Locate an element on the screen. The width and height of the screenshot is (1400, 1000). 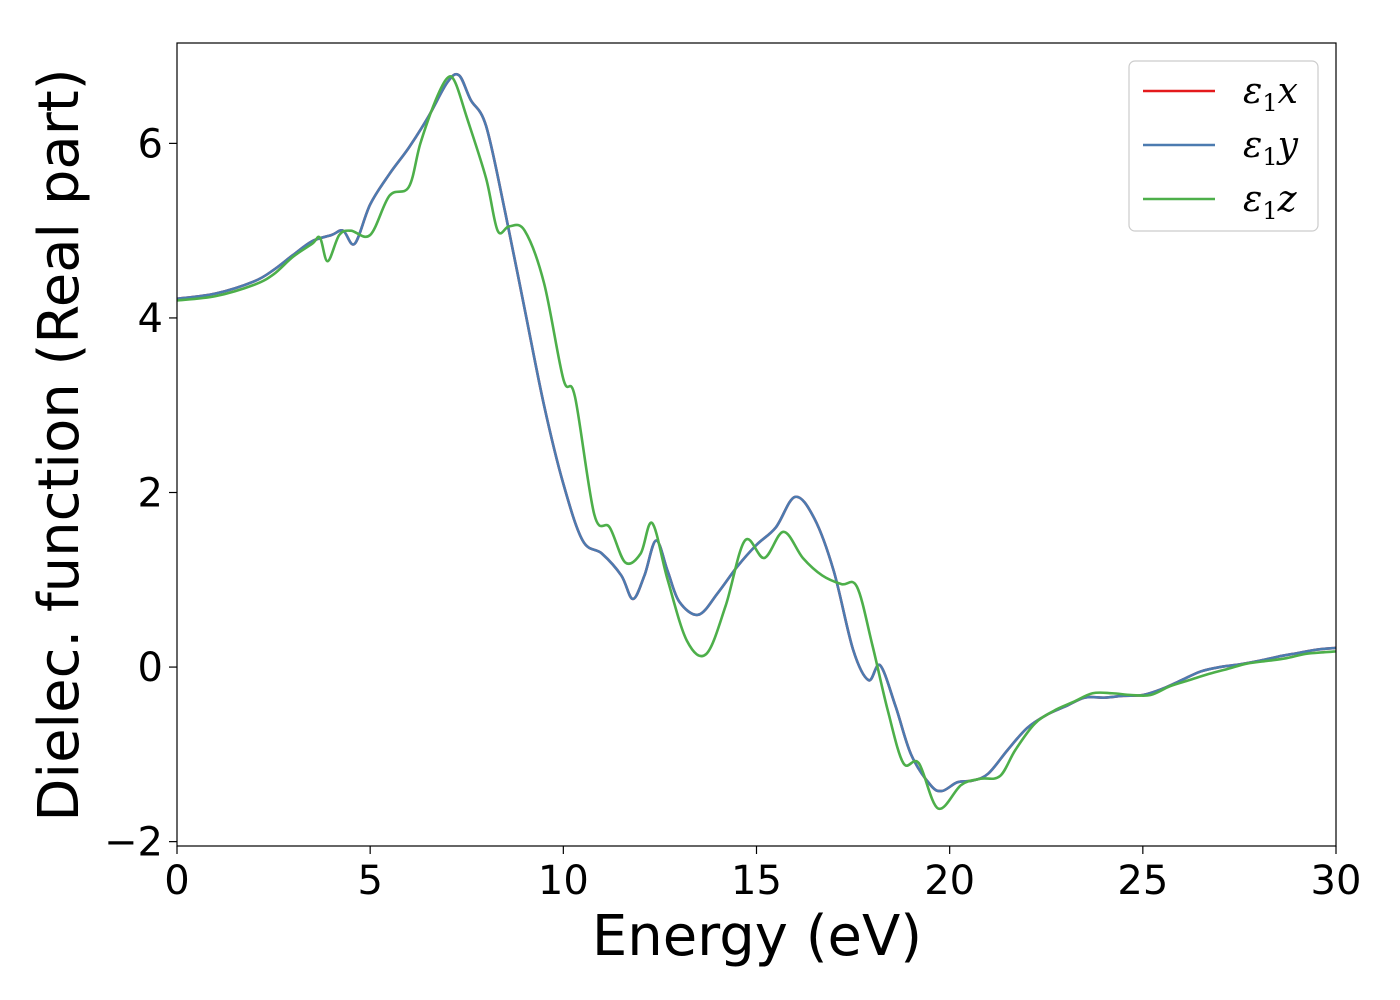
x-tick-label: 5 is located at coordinates (369, 881).